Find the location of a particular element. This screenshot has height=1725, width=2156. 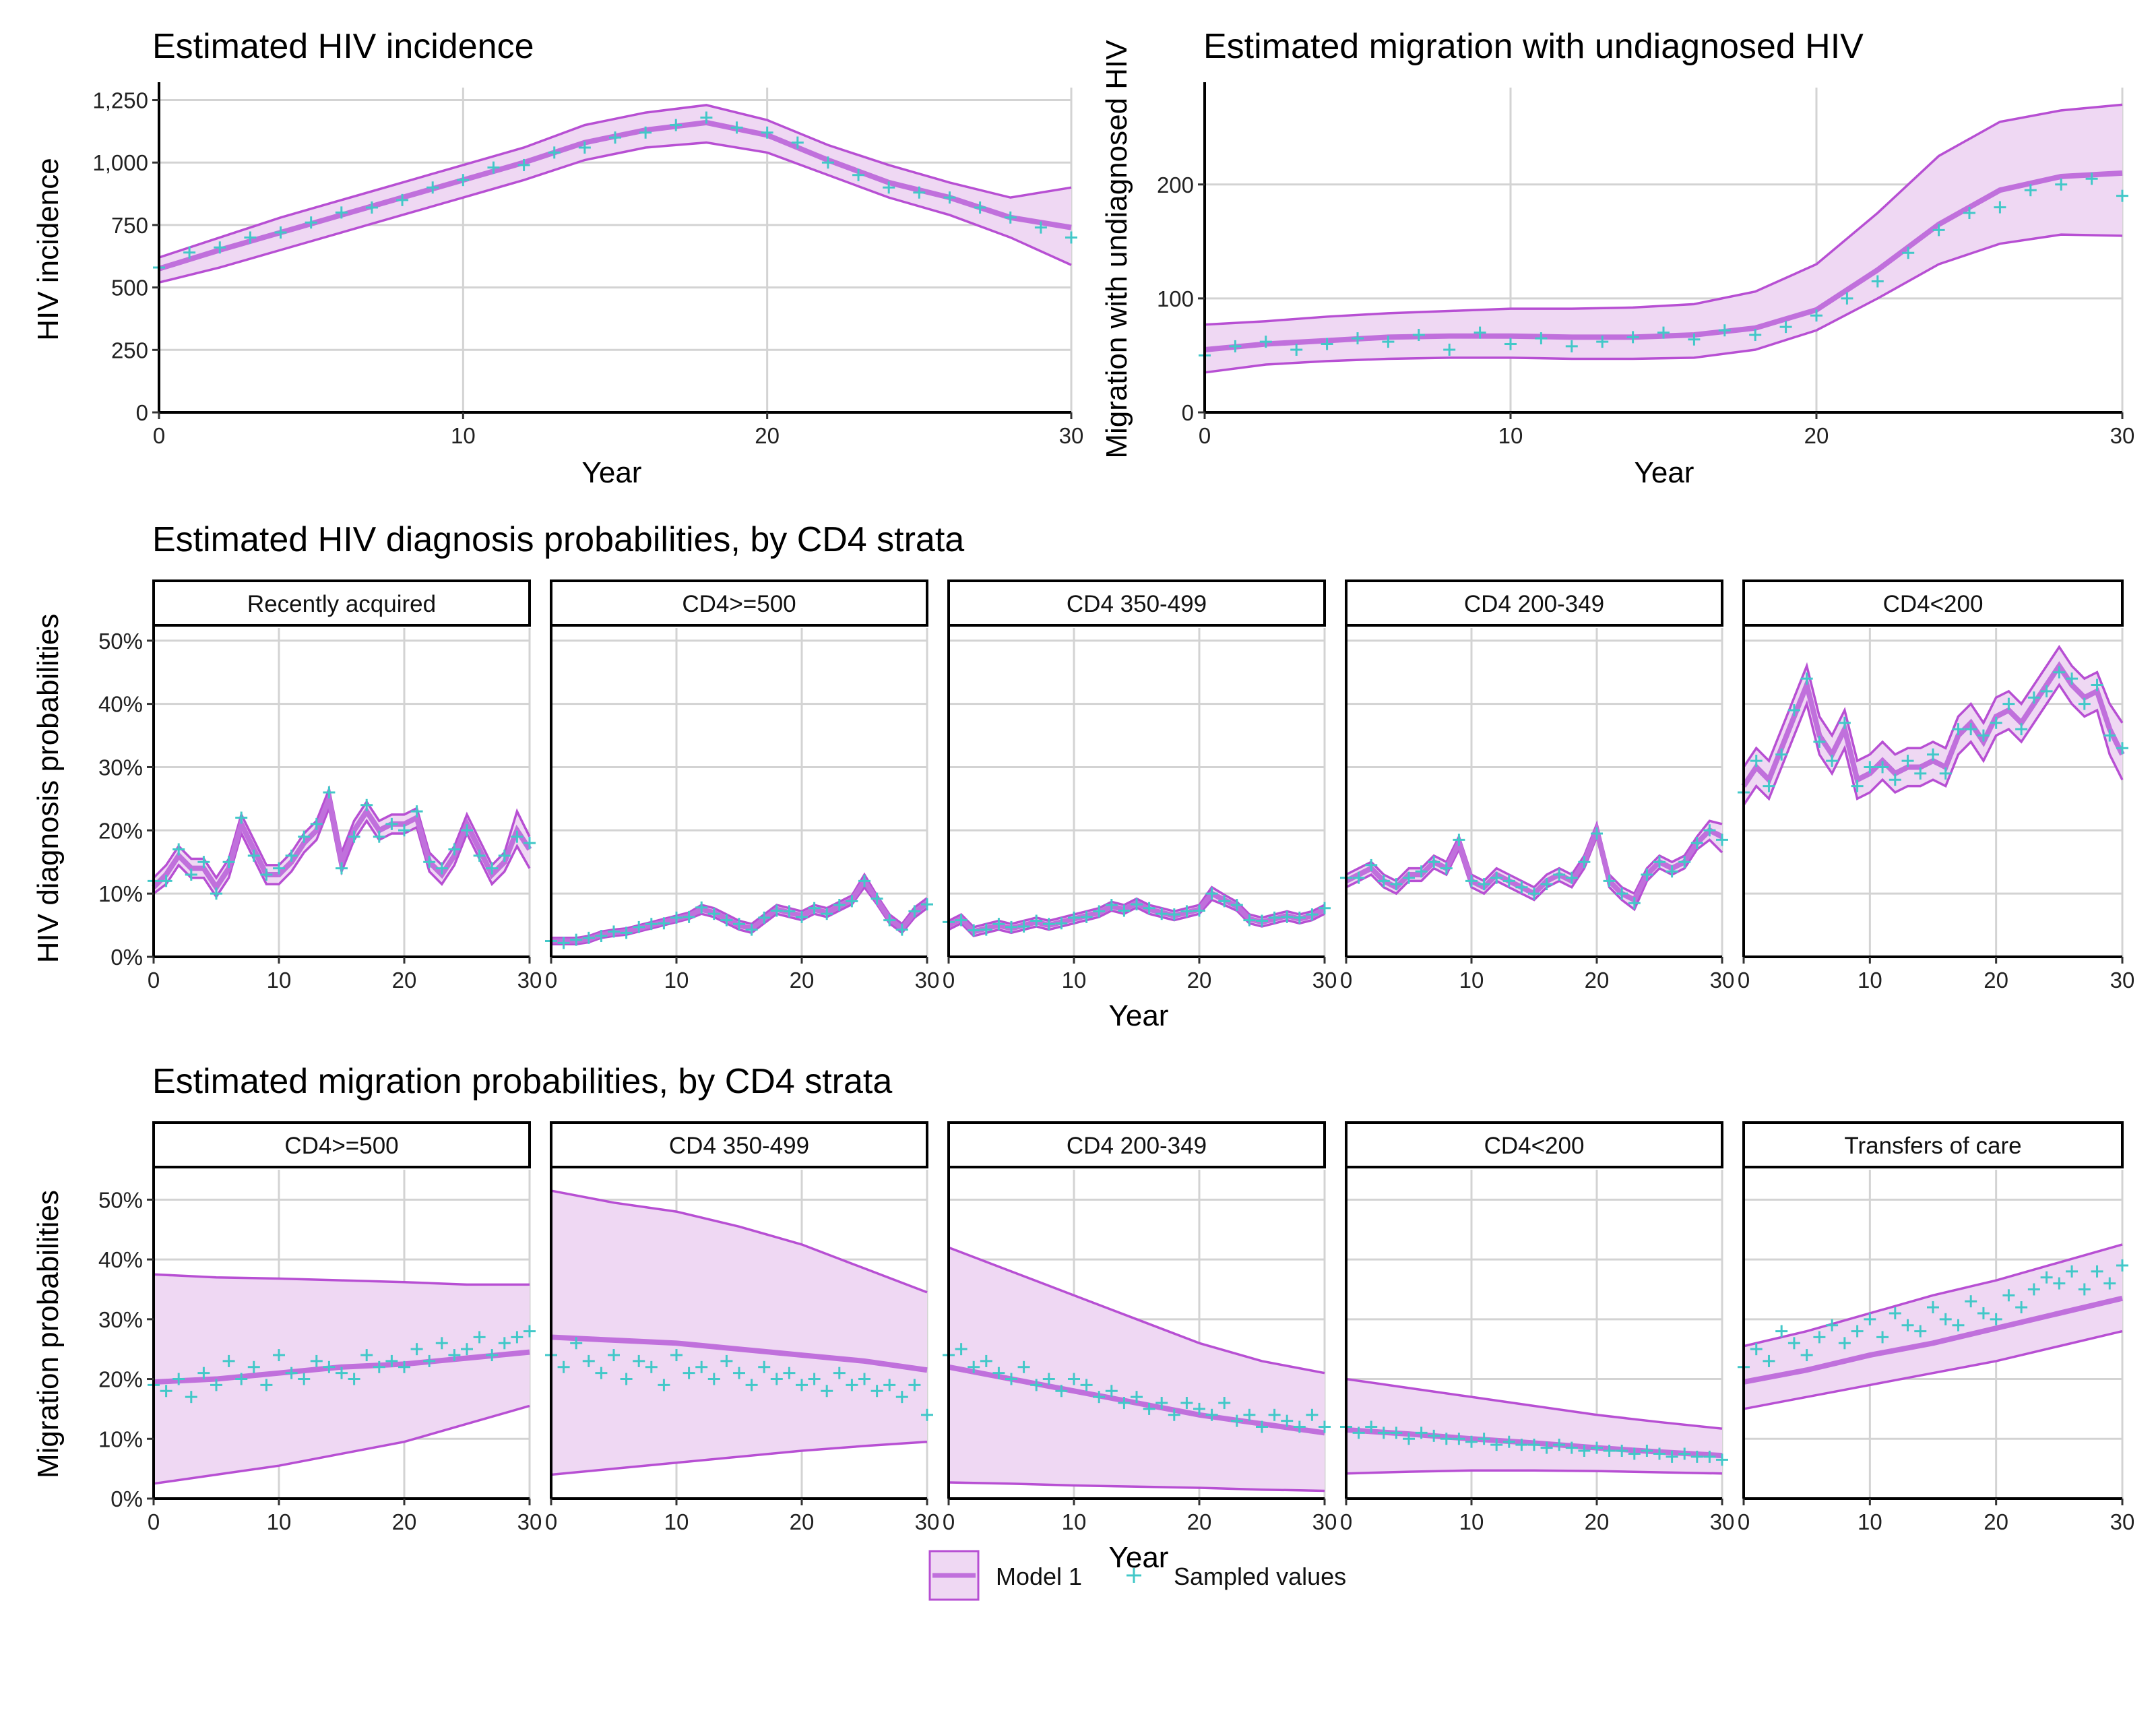

incidence-ytick-label: 750 is located at coordinates (129, 225).